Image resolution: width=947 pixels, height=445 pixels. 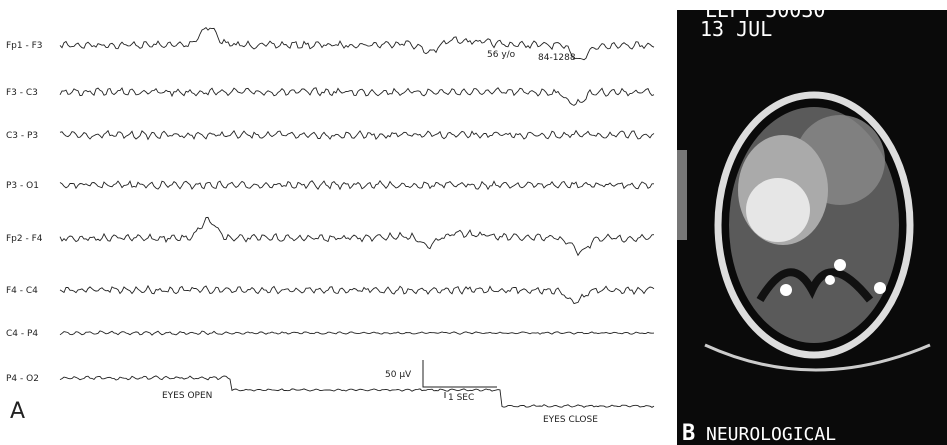 What do you see at coordinates (771, 434) in the screenshot?
I see `ct-footer: NEUROLOGICAL` at bounding box center [771, 434].